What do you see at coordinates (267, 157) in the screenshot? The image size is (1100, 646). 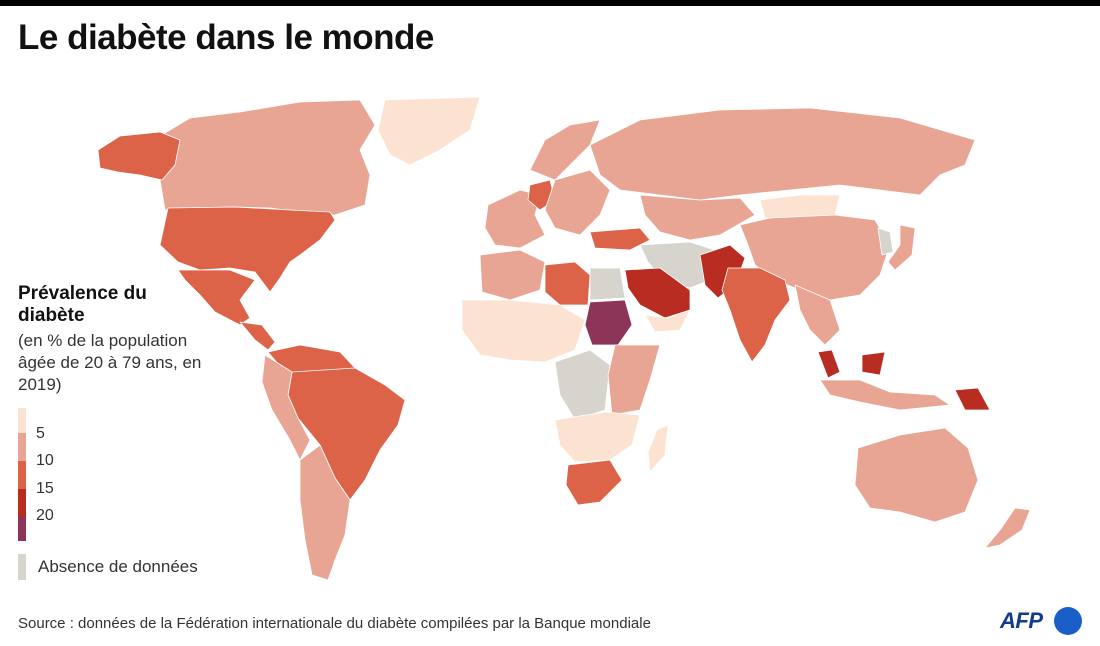 I see `region-canada` at bounding box center [267, 157].